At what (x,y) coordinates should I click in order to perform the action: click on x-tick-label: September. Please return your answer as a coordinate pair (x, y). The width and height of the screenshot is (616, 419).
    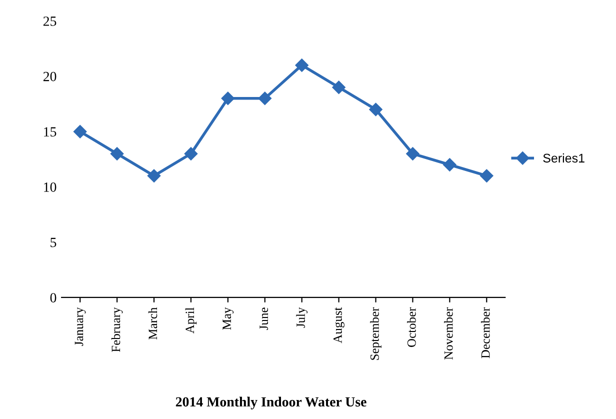
    Looking at the image, I should click on (376, 333).